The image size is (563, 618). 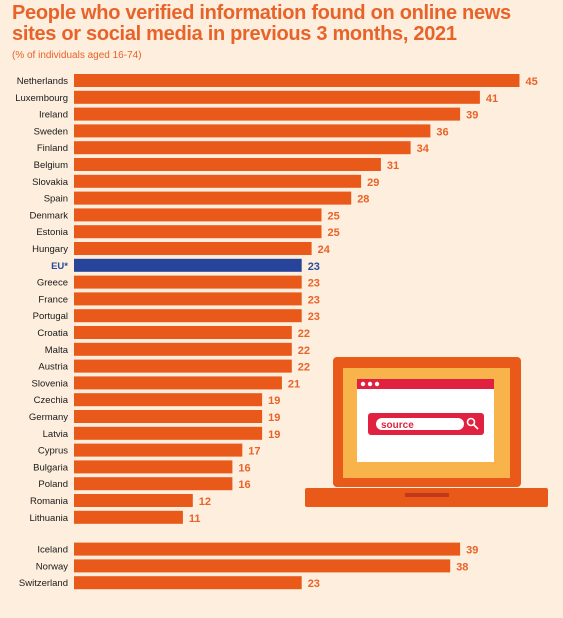 What do you see at coordinates (56, 434) in the screenshot?
I see `category-label-latvia: Latvia` at bounding box center [56, 434].